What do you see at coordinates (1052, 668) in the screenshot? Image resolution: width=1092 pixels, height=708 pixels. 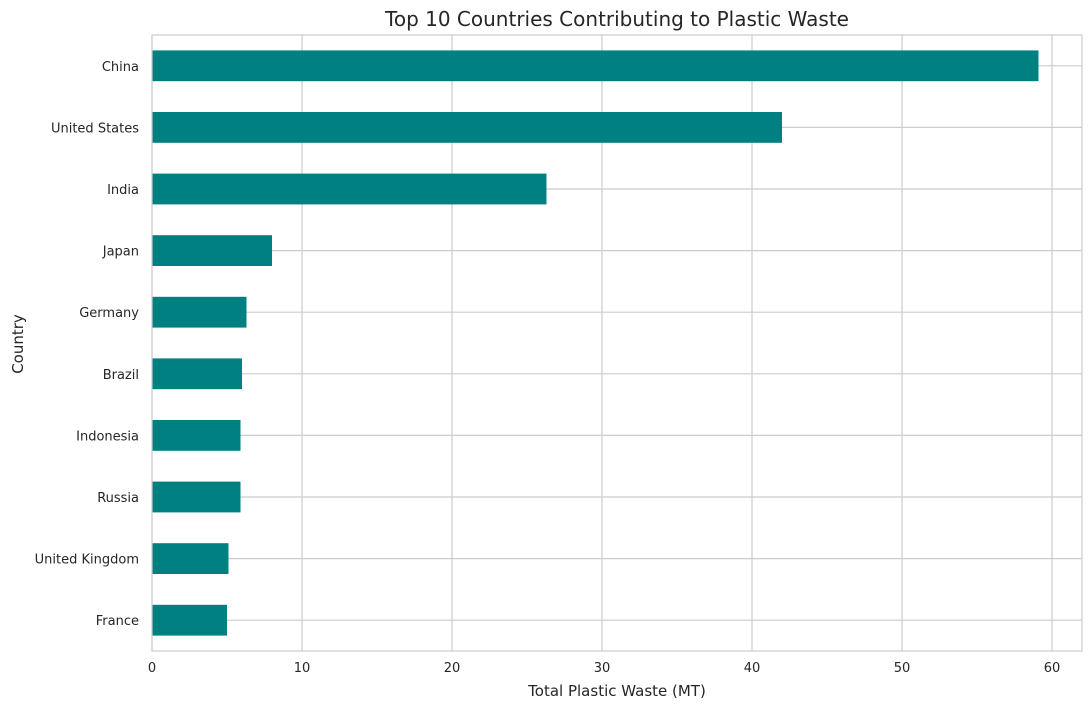 I see `x-tick-label: 60` at bounding box center [1052, 668].